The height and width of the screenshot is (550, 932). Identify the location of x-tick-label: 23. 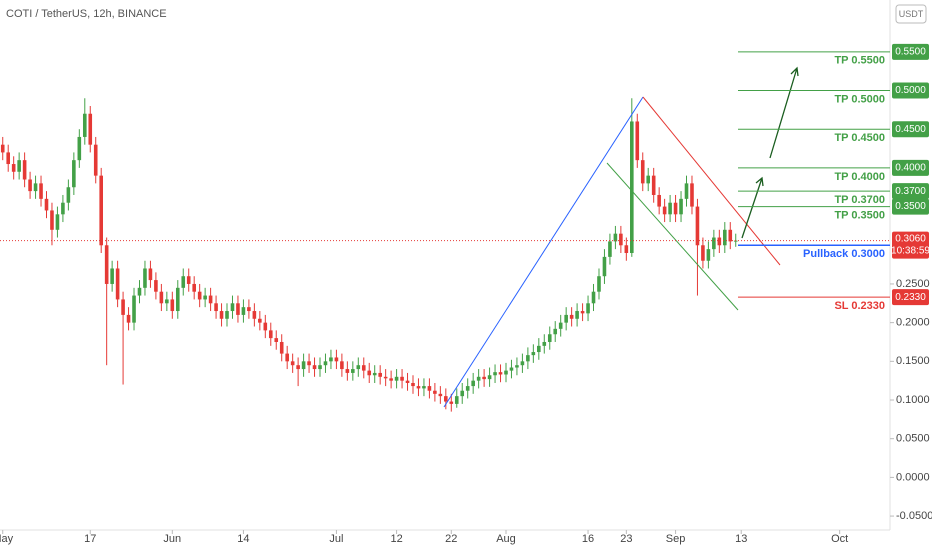
(626, 539).